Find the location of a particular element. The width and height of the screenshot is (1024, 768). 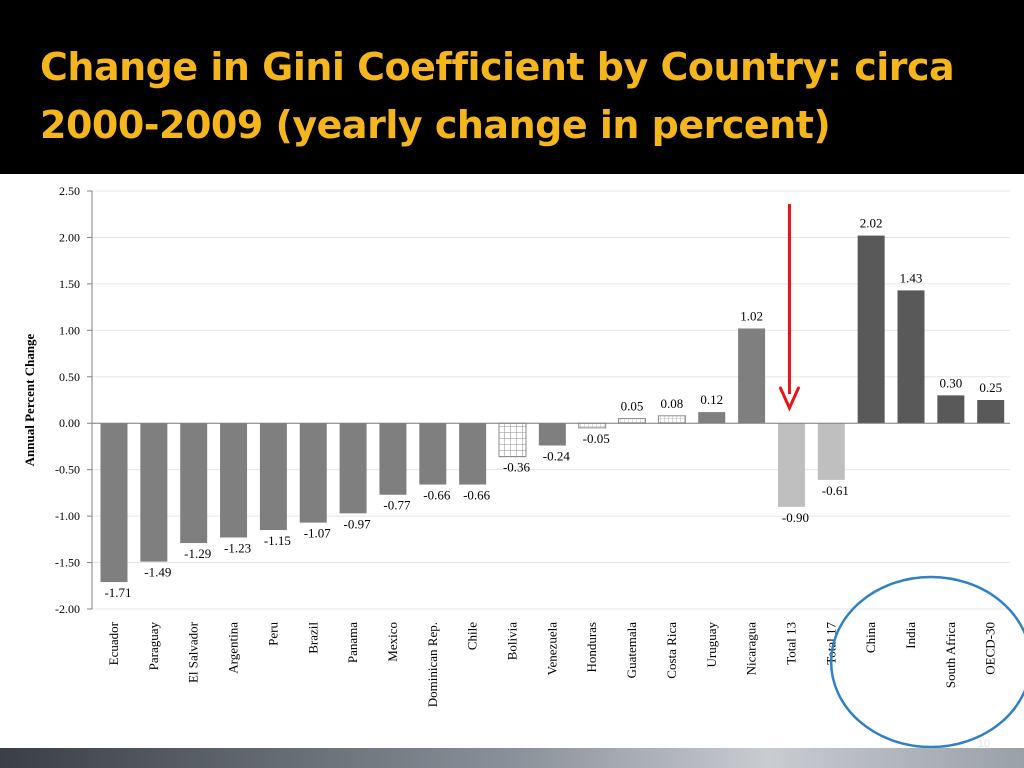

data-label: 0.25 is located at coordinates (990, 387).